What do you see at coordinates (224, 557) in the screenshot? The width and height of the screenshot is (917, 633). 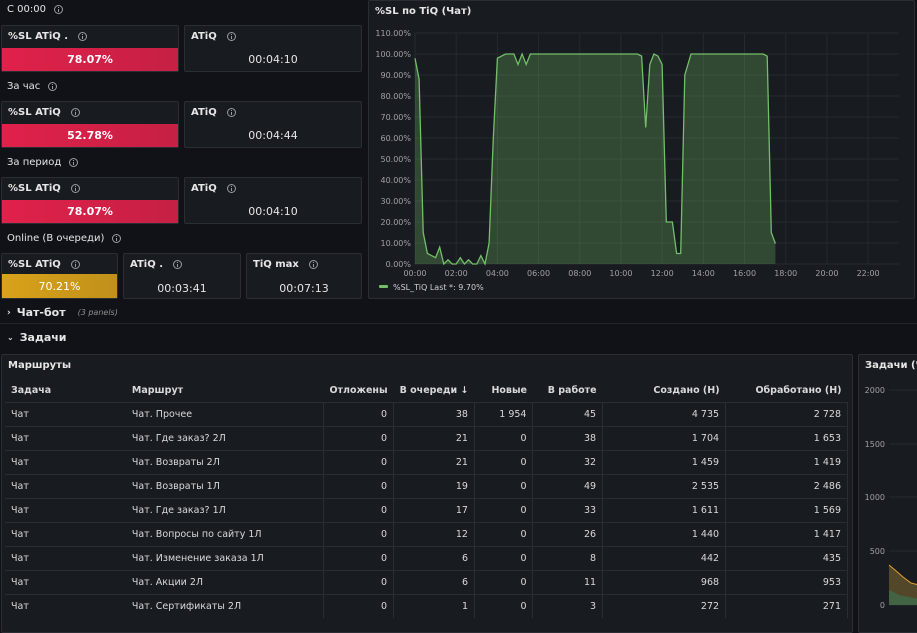 I see `table-cell: Чат. Изменение заказа 1Л` at bounding box center [224, 557].